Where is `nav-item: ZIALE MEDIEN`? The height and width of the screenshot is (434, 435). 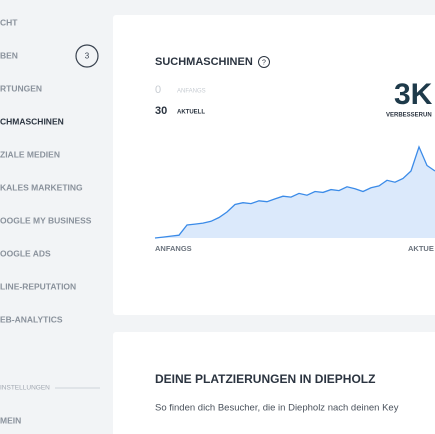 nav-item: ZIALE MEDIEN is located at coordinates (30, 154).